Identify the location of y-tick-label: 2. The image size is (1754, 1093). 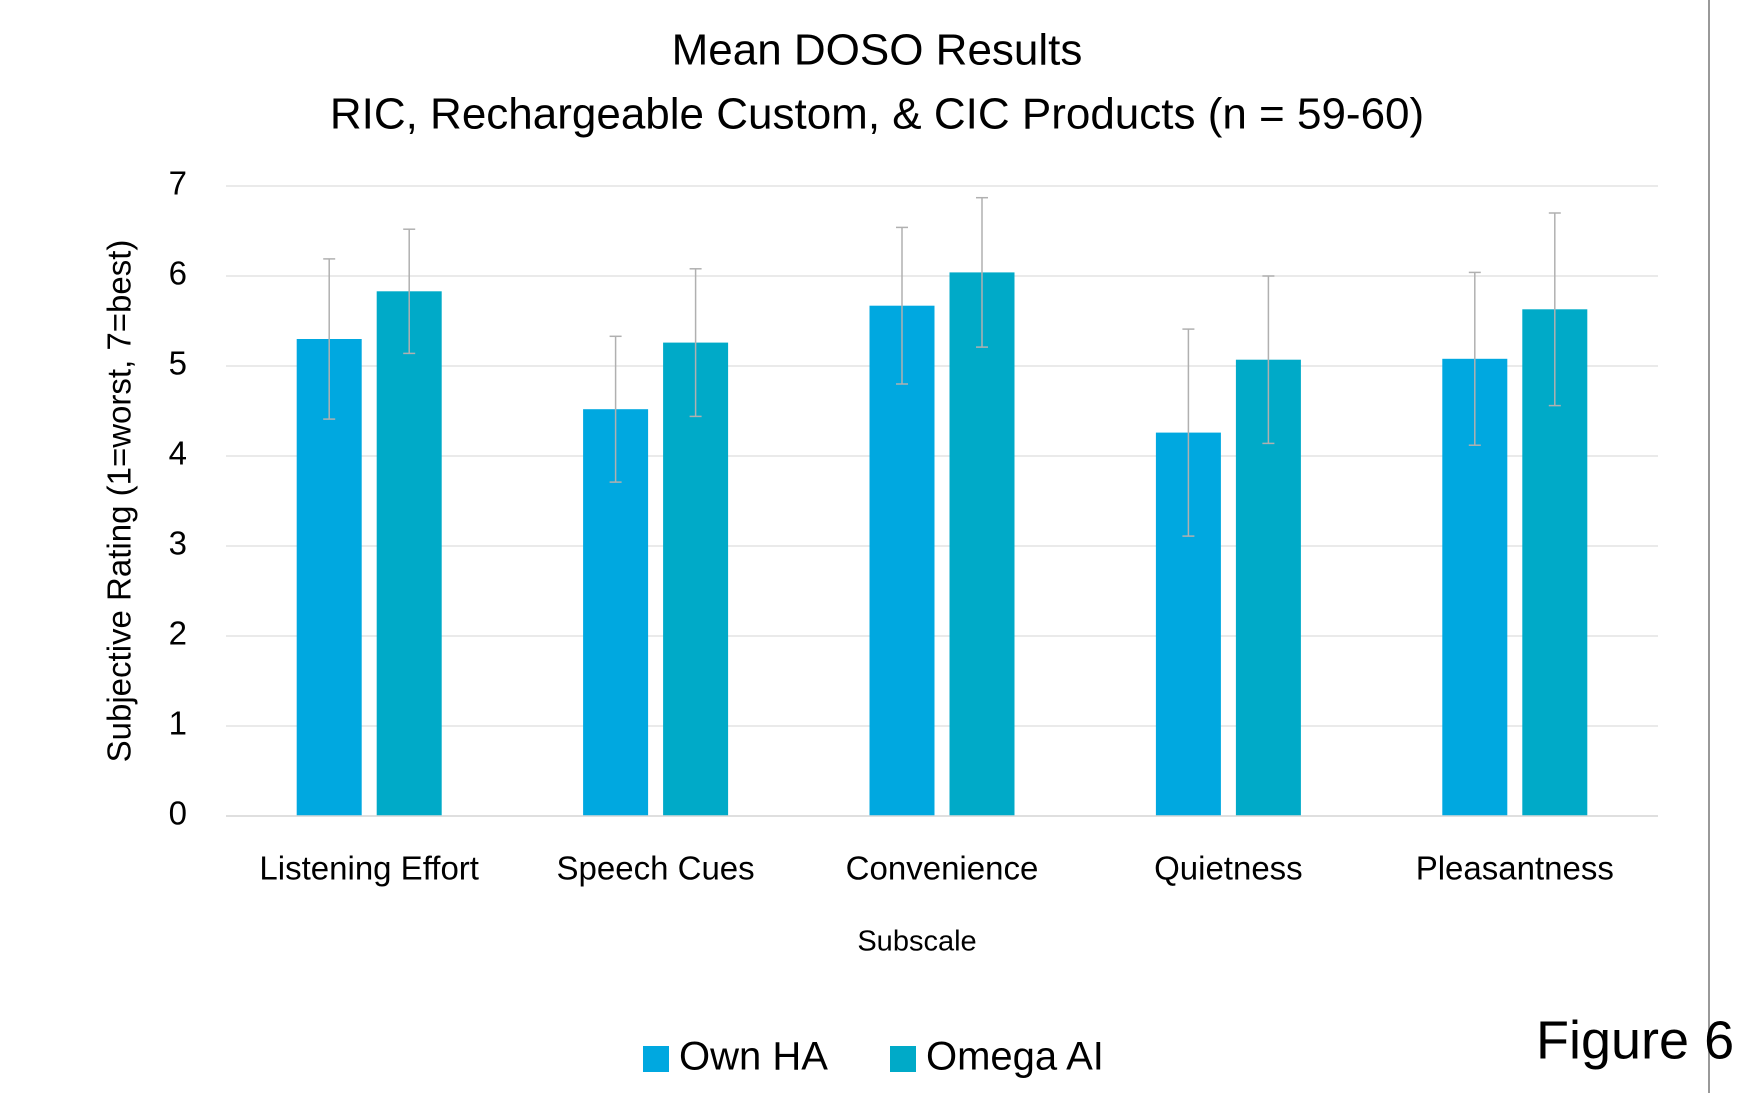
(178, 633).